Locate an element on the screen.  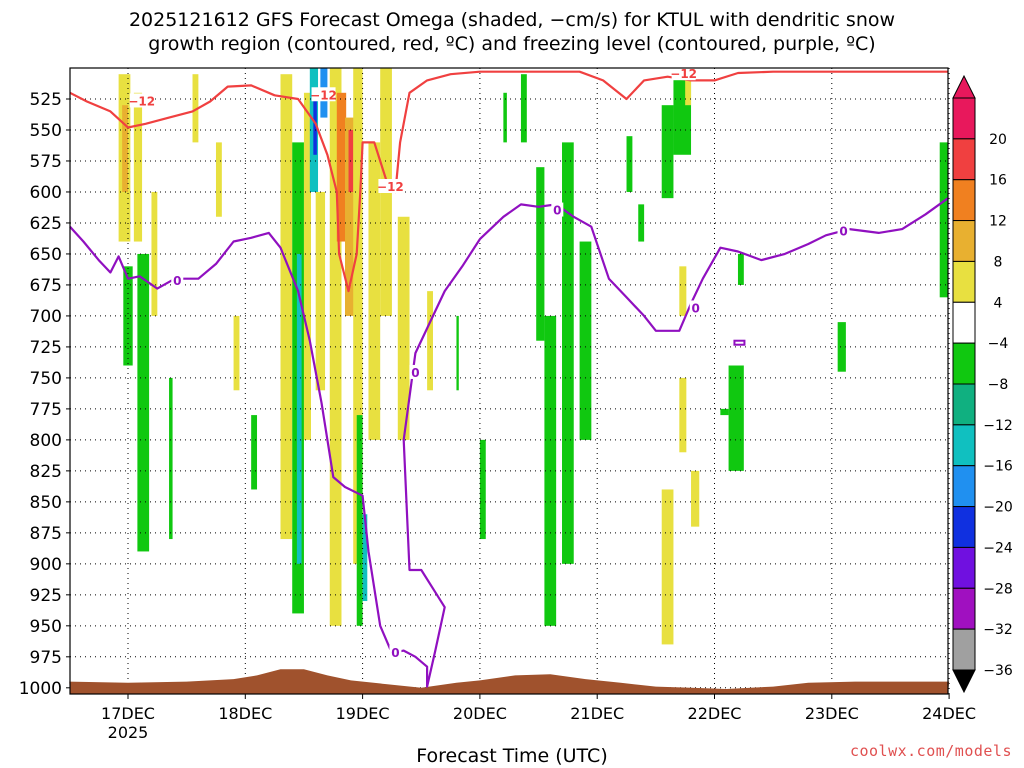
colorbar-label: −32 is located at coordinates (998, 630).